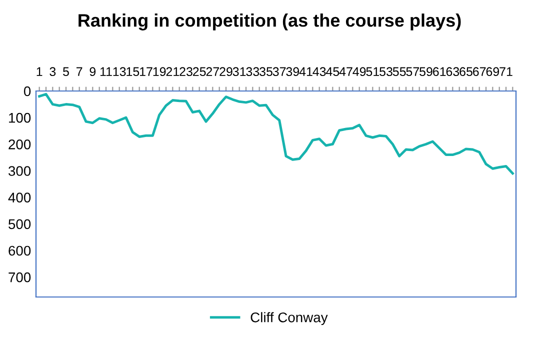  I want to click on y-tick-label: 600, so click(19, 251).